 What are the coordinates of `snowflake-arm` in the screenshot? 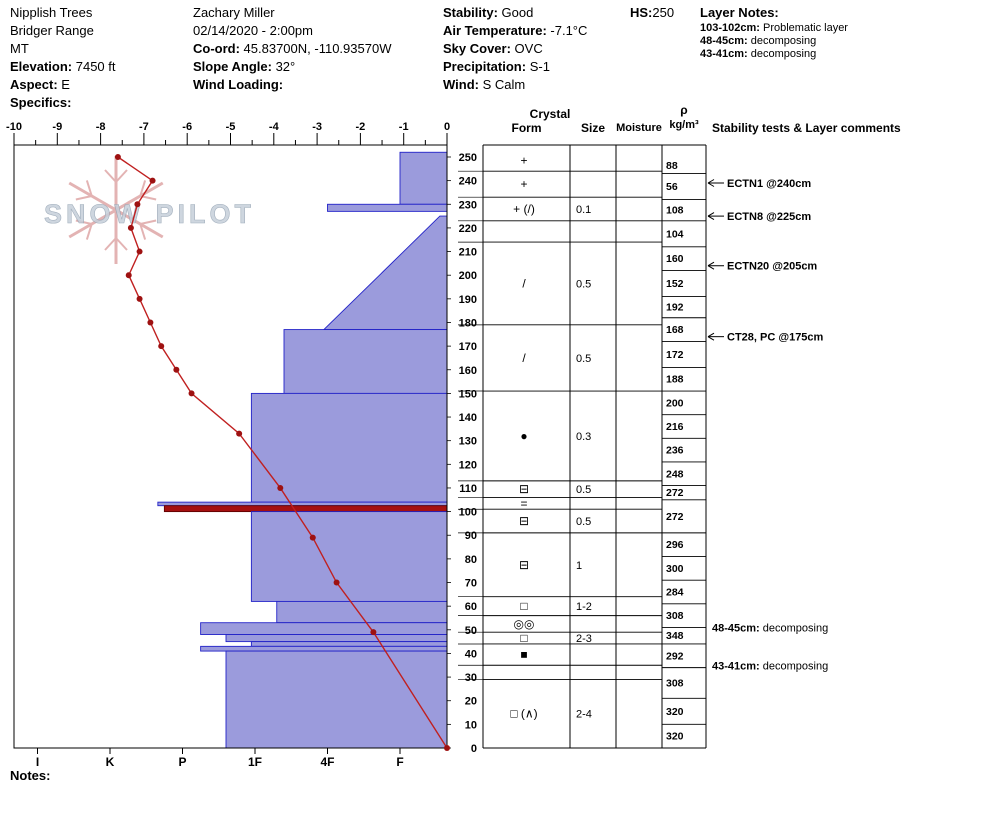 It's located at (96, 222).